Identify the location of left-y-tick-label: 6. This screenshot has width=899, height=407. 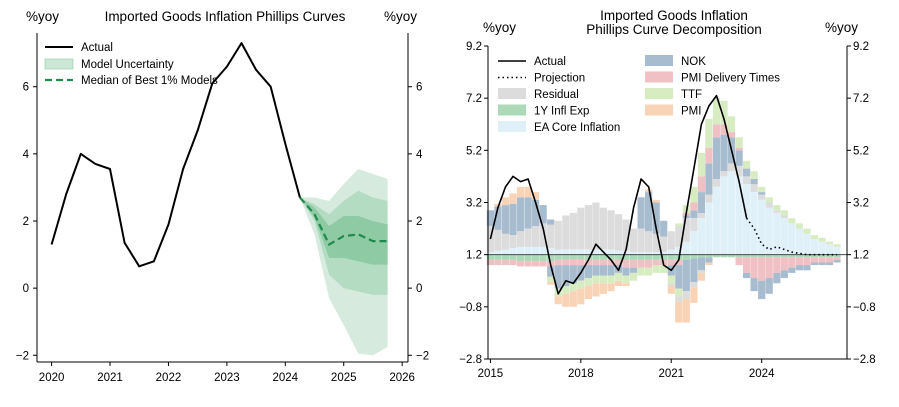
(26, 88).